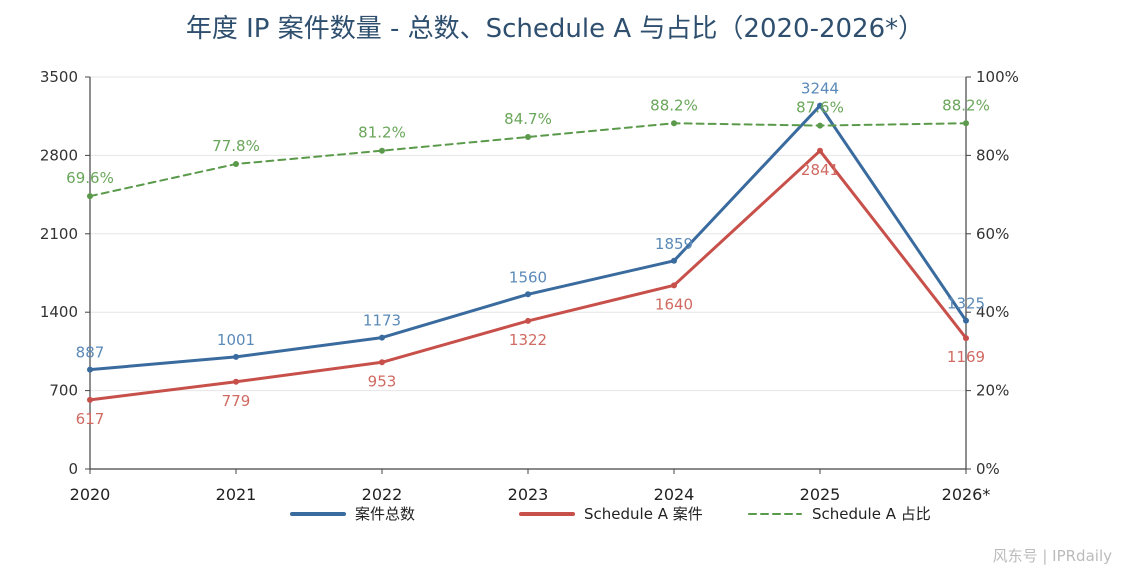 This screenshot has width=1125, height=581. What do you see at coordinates (871, 514) in the screenshot?
I see `legend-label-2: Schedule A 占比` at bounding box center [871, 514].